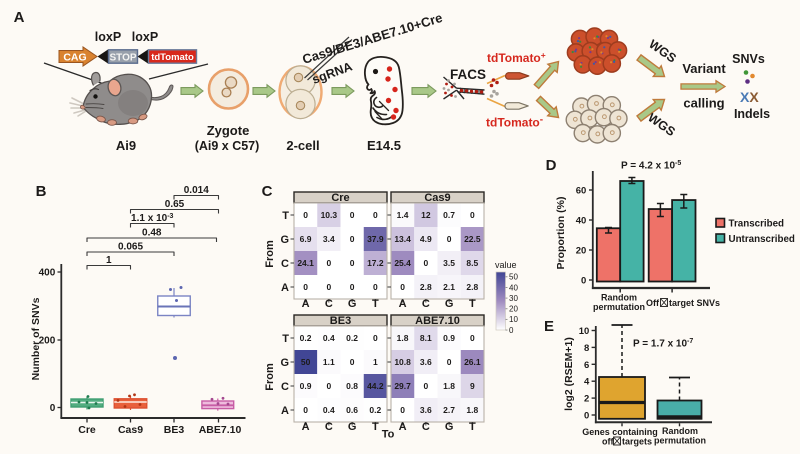 This screenshot has width=800, height=454. I want to click on svg-text: To, so click(388, 435).